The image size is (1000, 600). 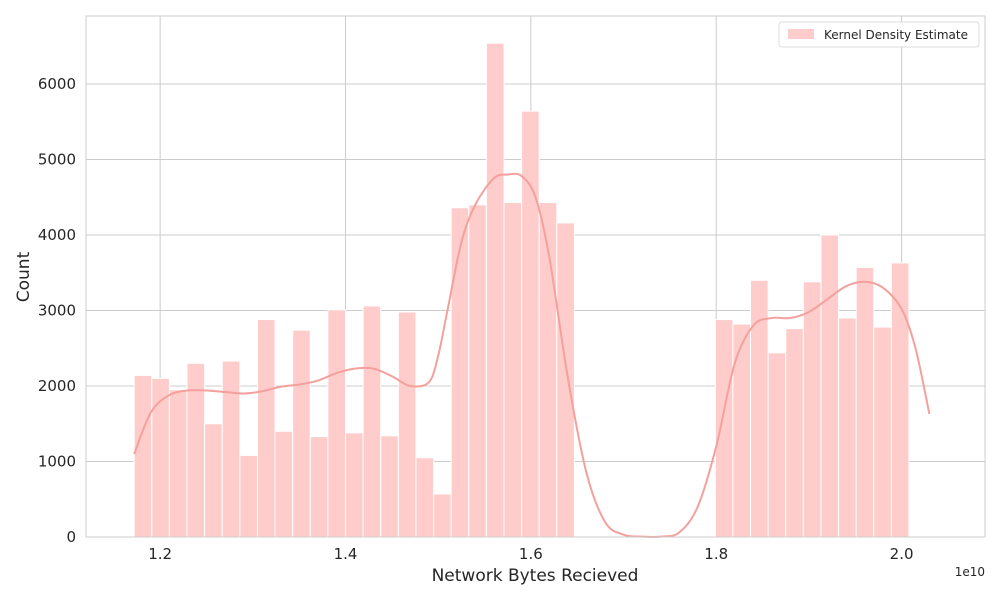 I want to click on legend: Kernel Density Estimate, so click(x=879, y=34).